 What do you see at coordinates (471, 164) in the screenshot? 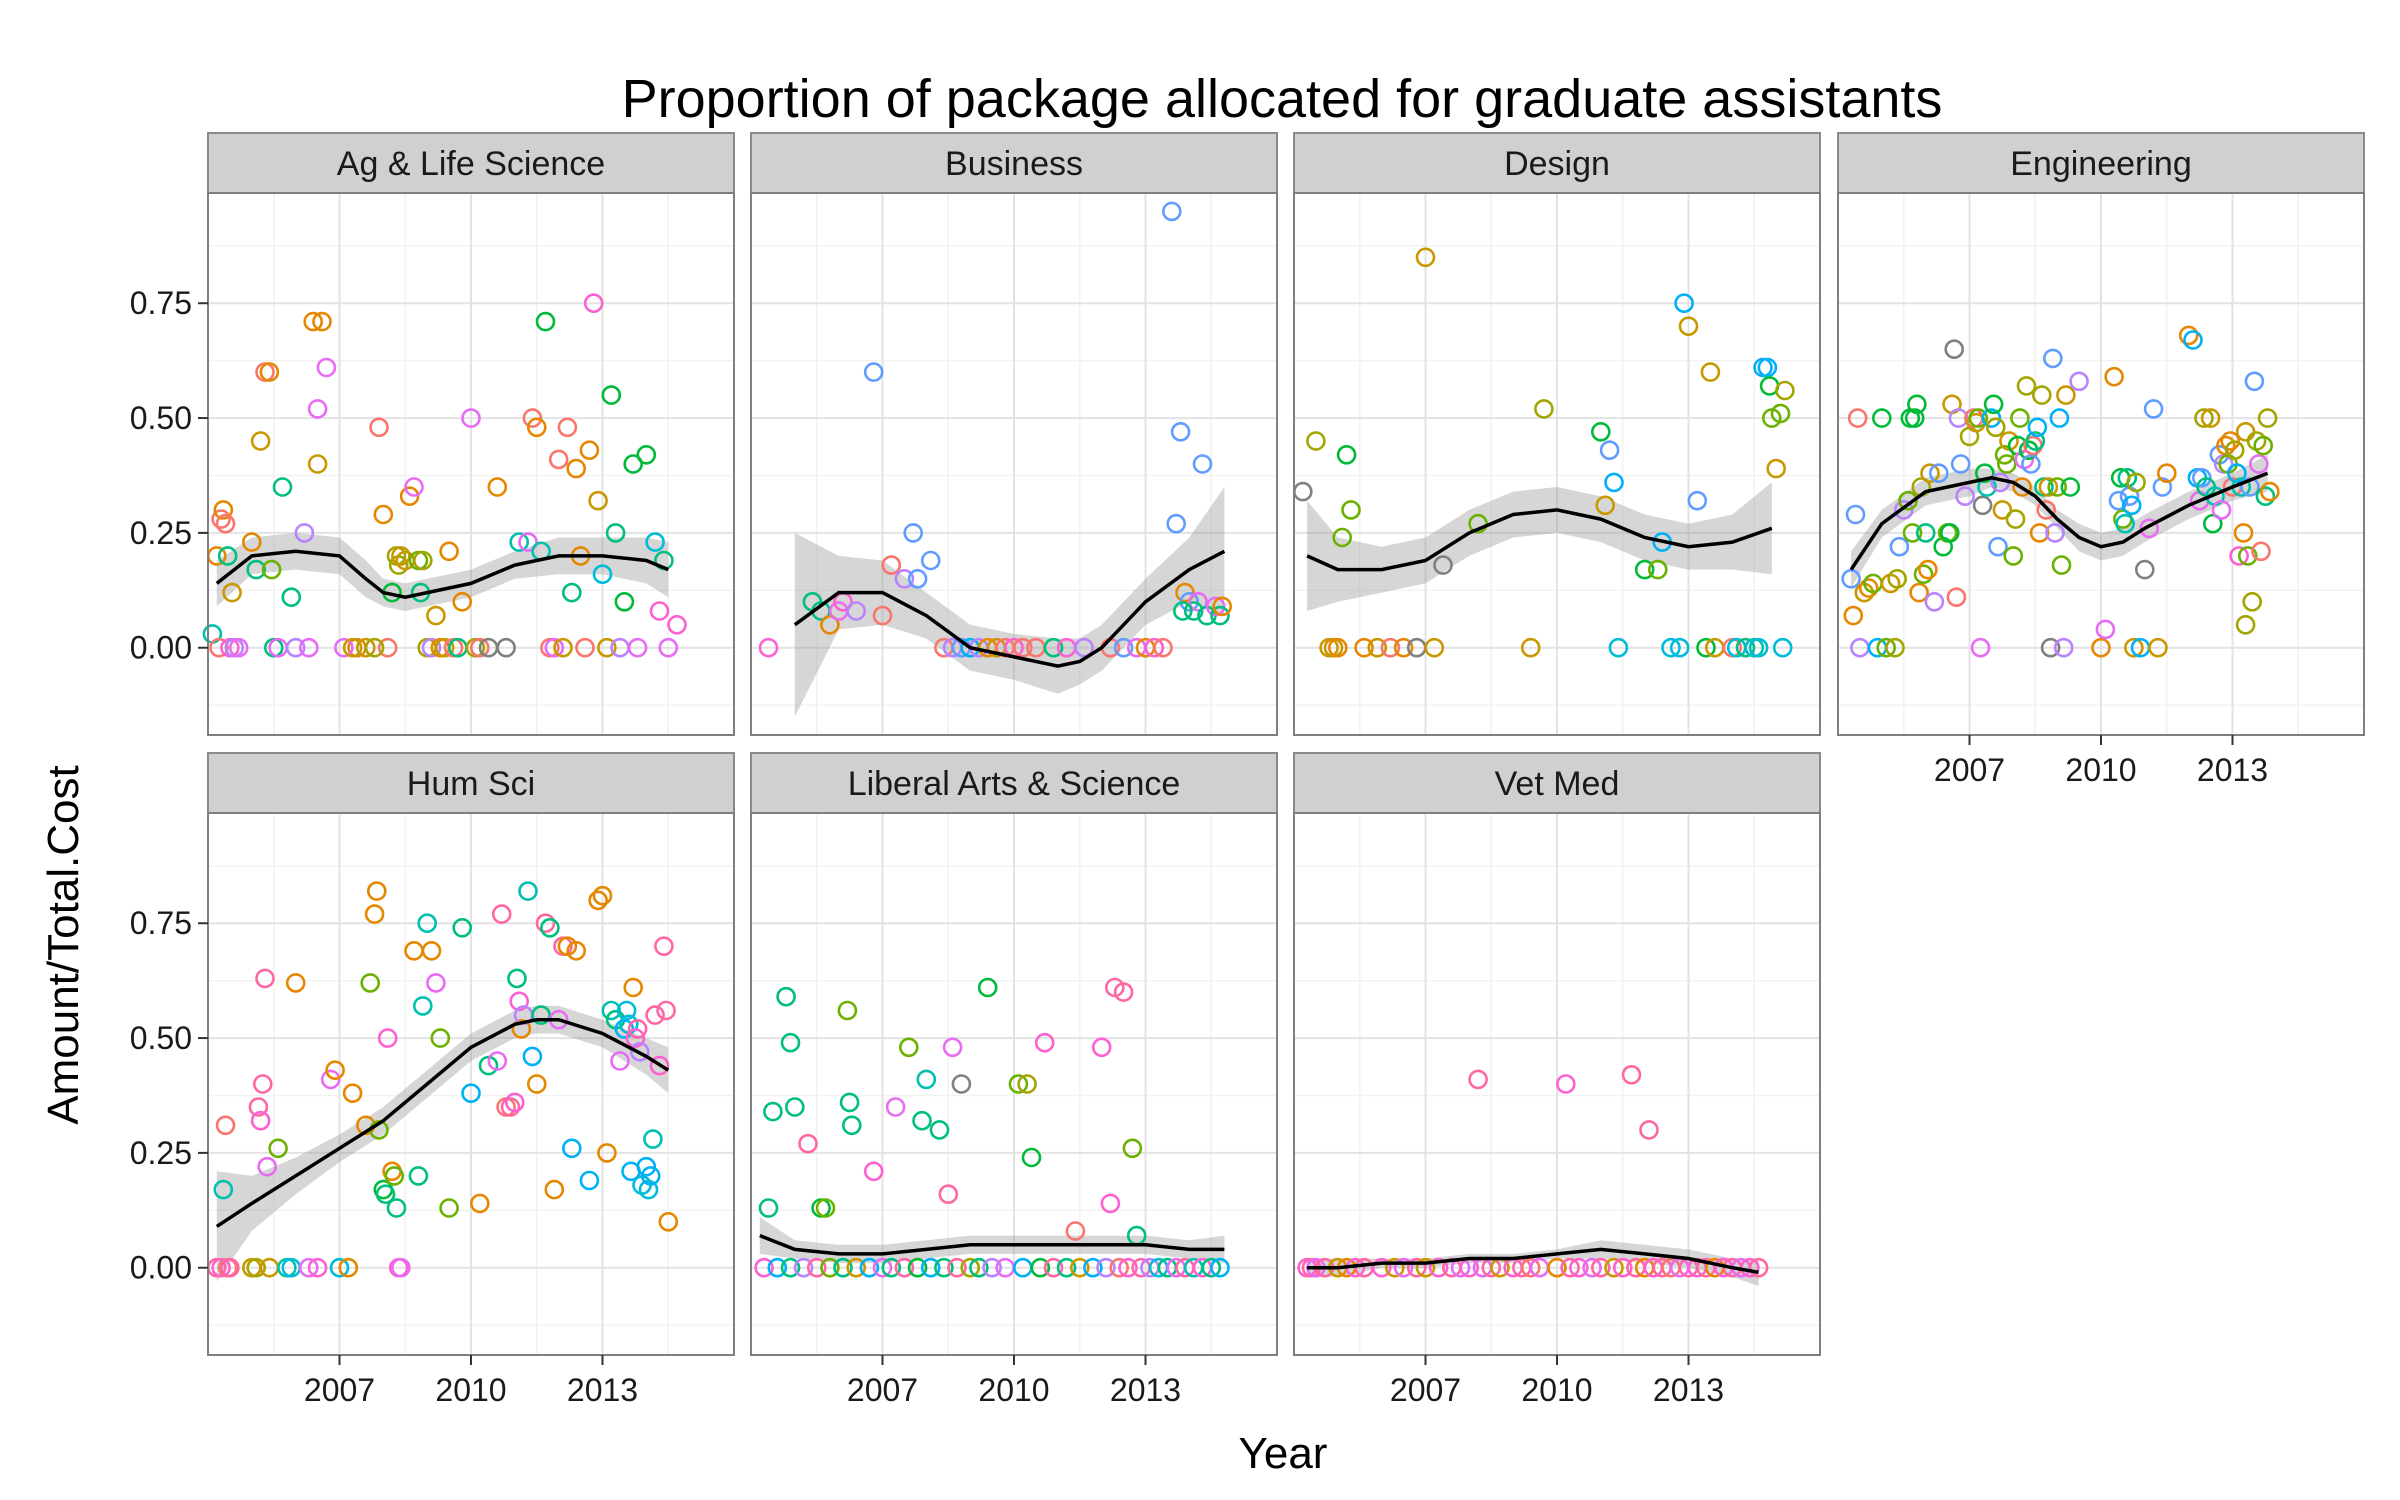
I see `facet-strip-label: Ag & Life Science` at bounding box center [471, 164].